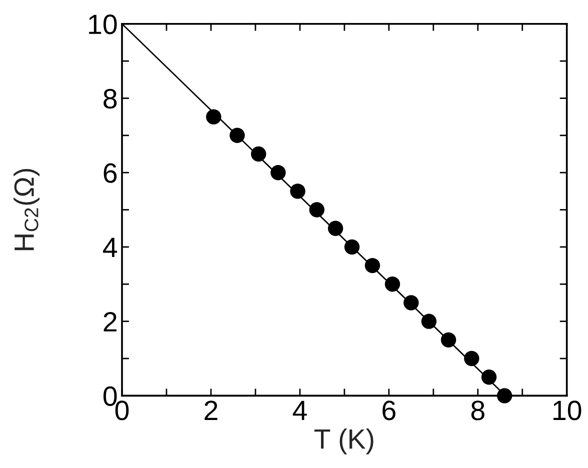  I want to click on y-tick-label: 8, so click(110, 98).